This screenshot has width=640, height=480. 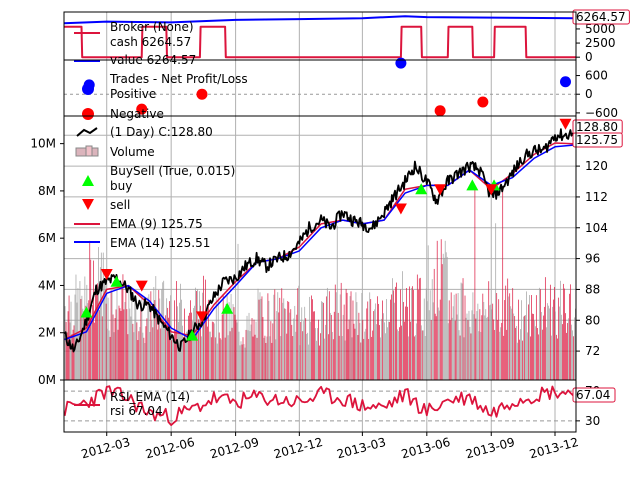 What do you see at coordinates (178, 79) in the screenshot?
I see `trades-legend-title: Trades - Net Profit/Loss` at bounding box center [178, 79].